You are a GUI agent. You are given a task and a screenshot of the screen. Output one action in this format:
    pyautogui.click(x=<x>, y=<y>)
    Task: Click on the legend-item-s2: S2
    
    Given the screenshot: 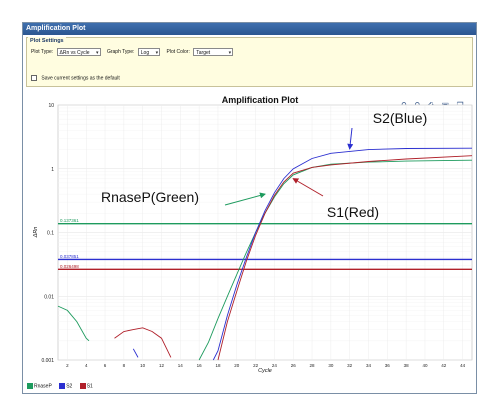 What is the action you would take?
    pyautogui.click(x=66, y=385)
    